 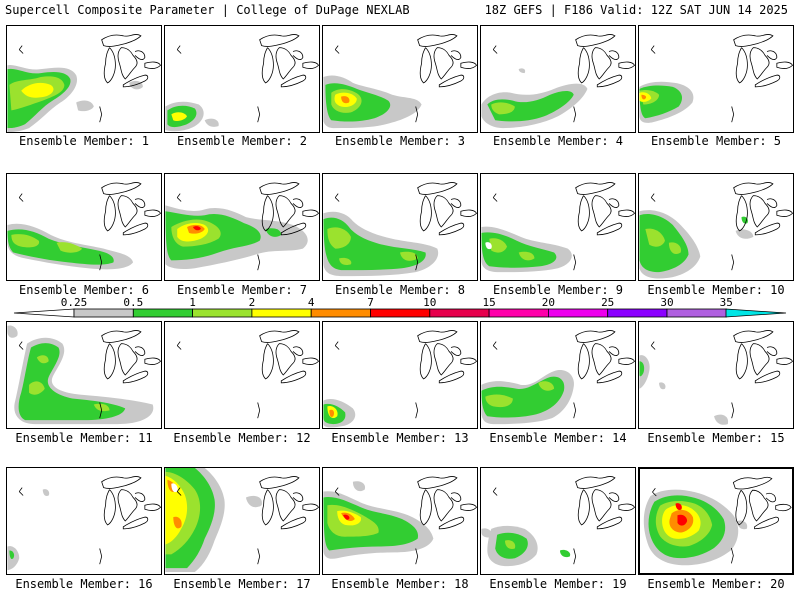 I want to click on colorbar-tick-label: 25, so click(x=608, y=302).